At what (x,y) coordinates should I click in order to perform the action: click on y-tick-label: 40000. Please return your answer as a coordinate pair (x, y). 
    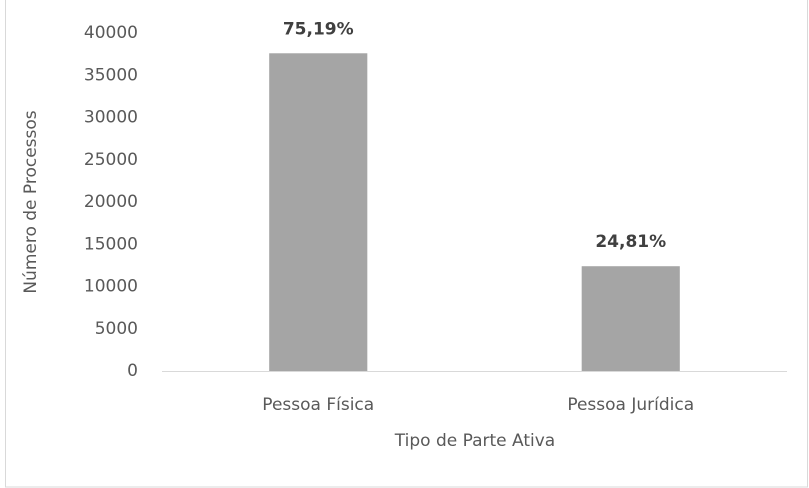
    Looking at the image, I should click on (111, 33).